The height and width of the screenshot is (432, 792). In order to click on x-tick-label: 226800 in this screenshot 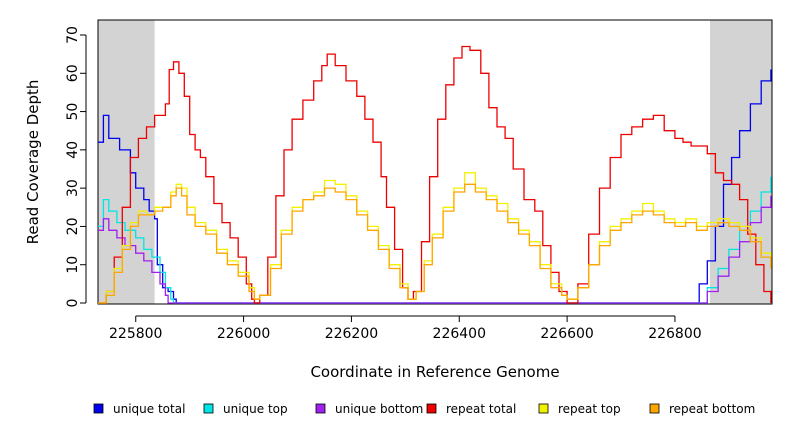, I will do `click(674, 334)`.